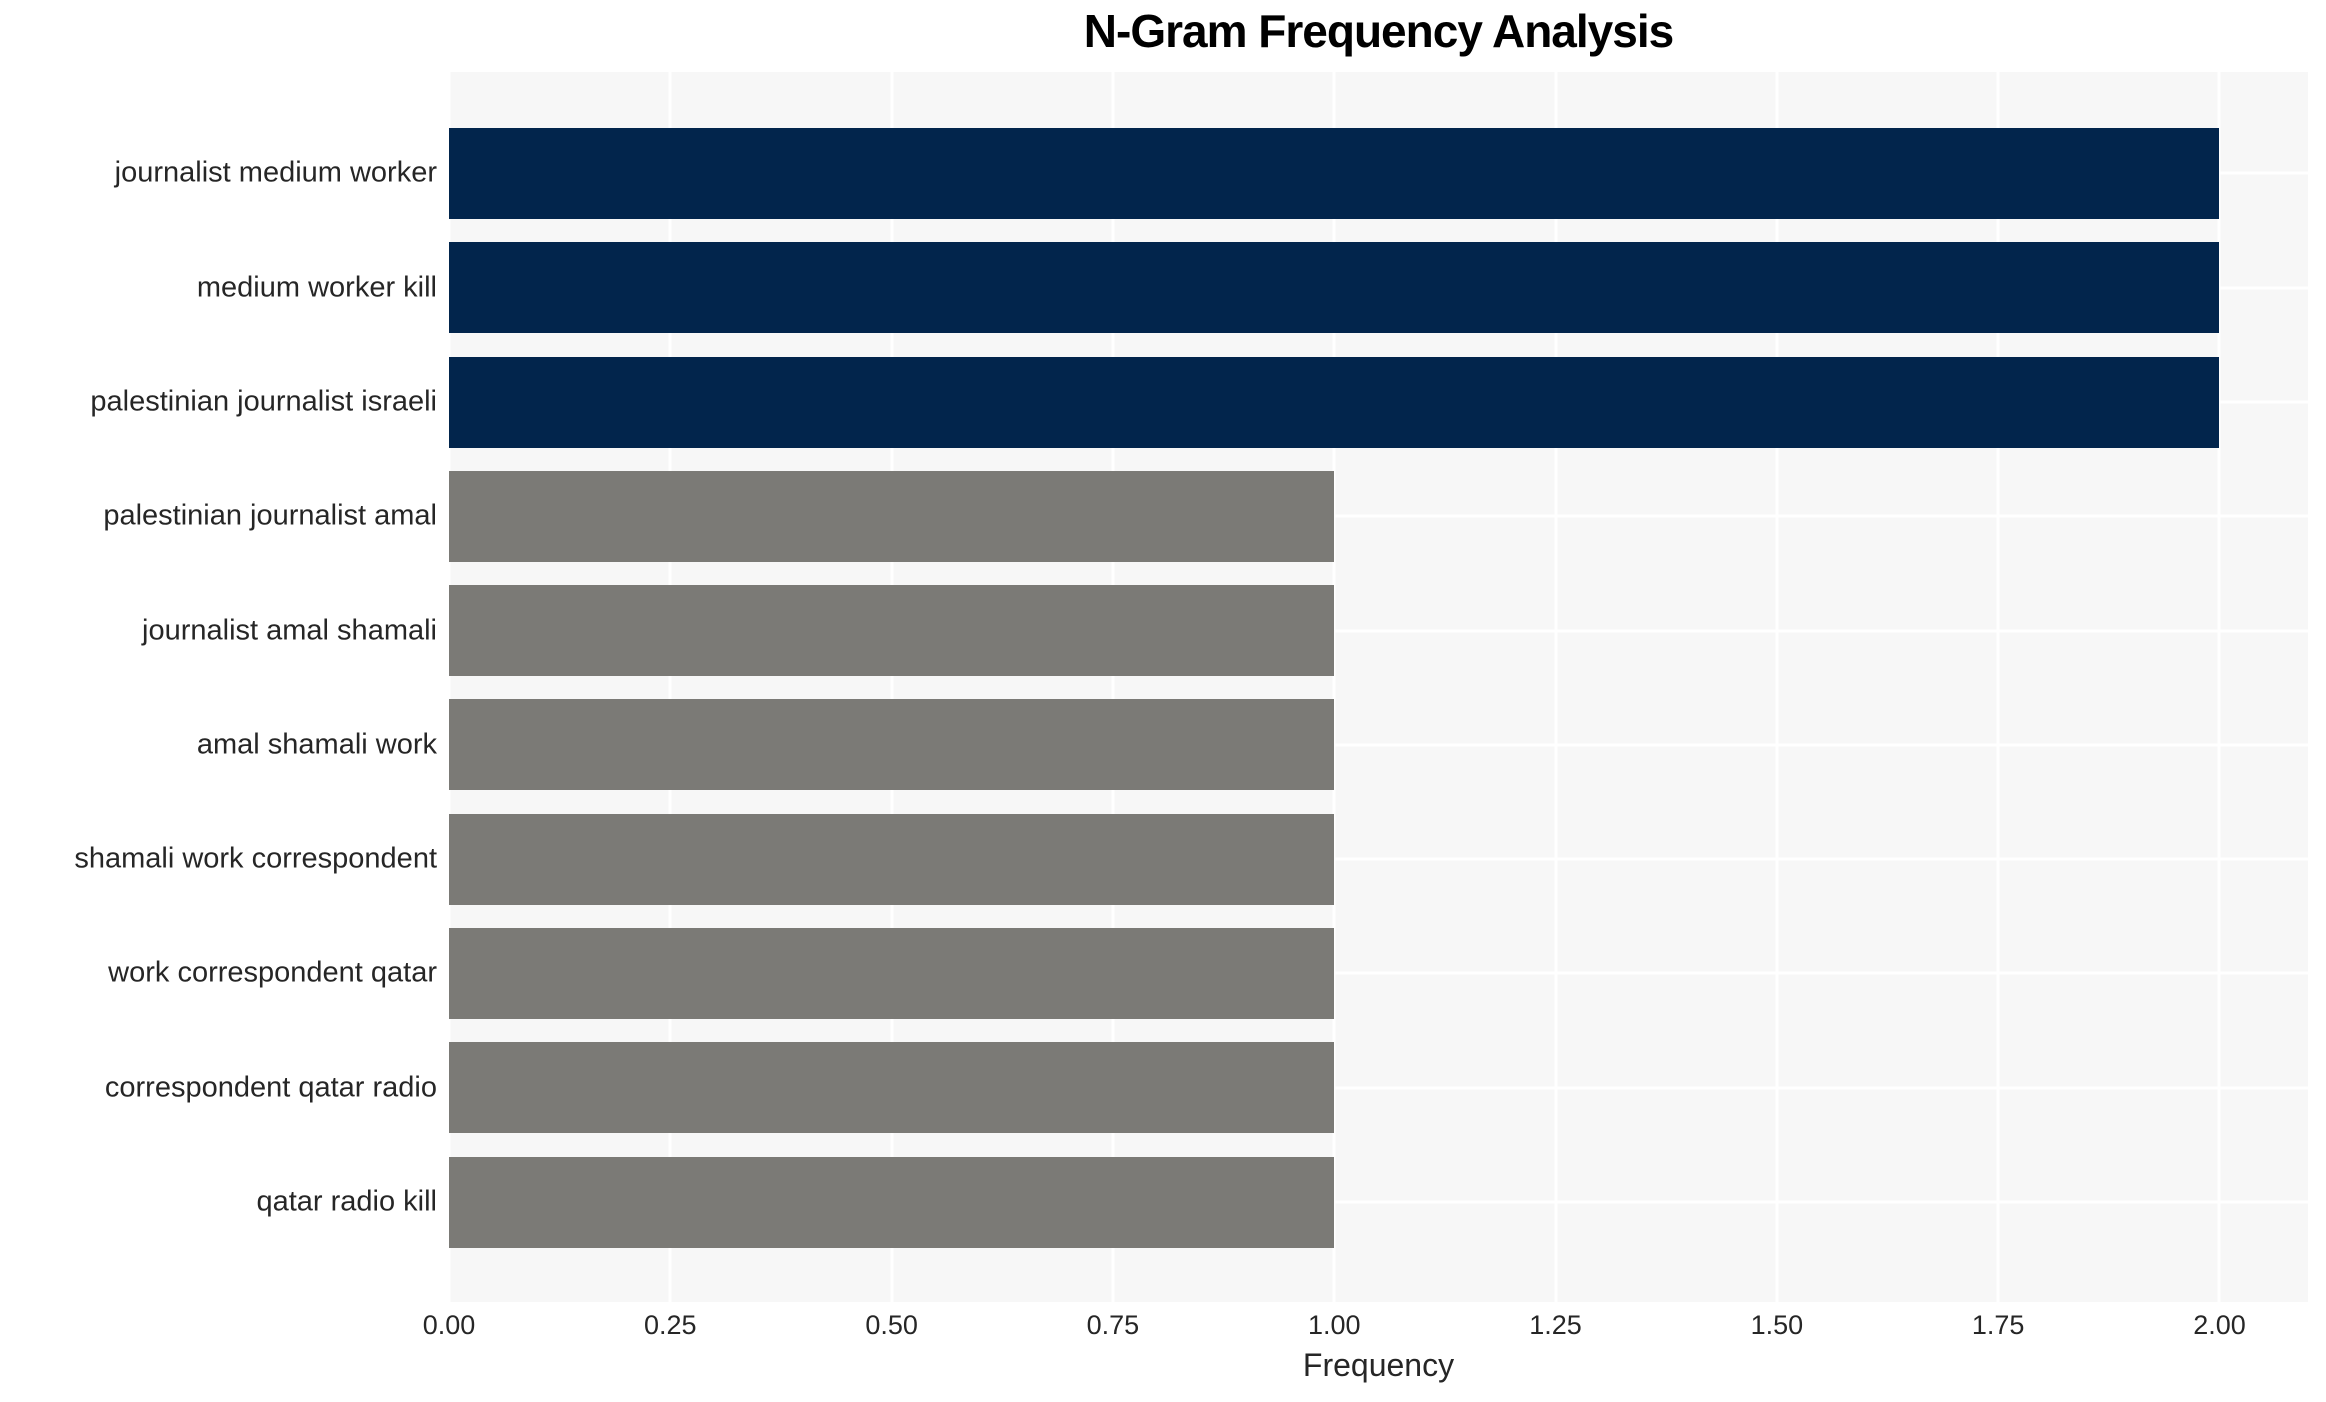  What do you see at coordinates (449, 1325) in the screenshot?
I see `x-tick-label: 0.00` at bounding box center [449, 1325].